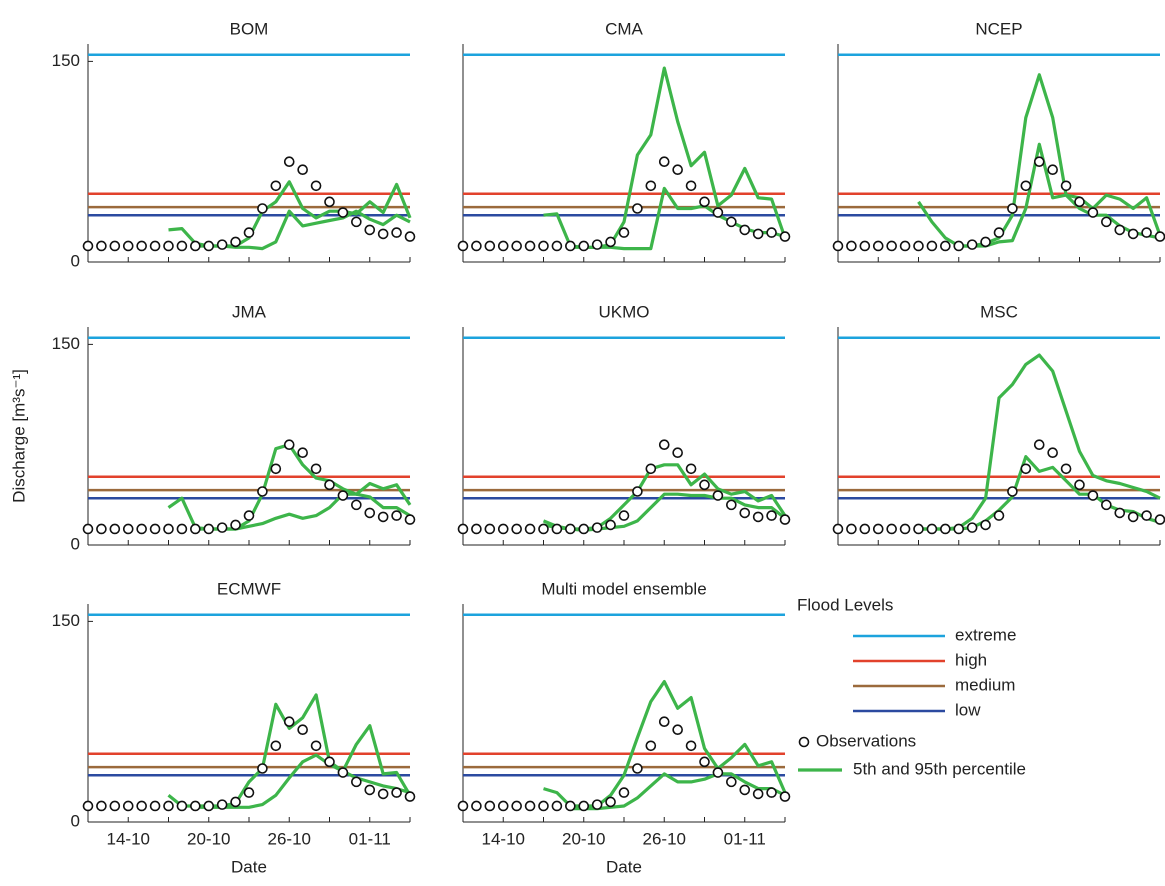 The image size is (1165, 886). I want to click on panel-title: NCEP, so click(998, 28).